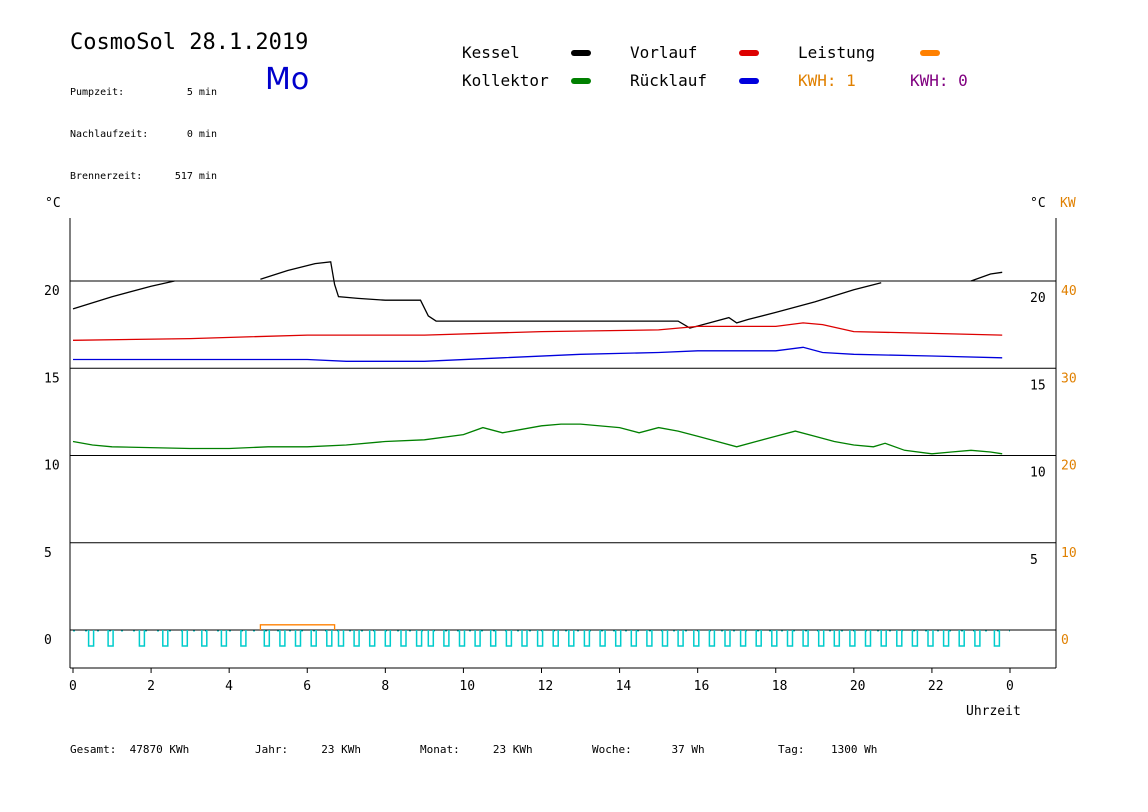 The image size is (1148, 812). What do you see at coordinates (52, 378) in the screenshot?
I see `y-left-tick-label: 15` at bounding box center [52, 378].